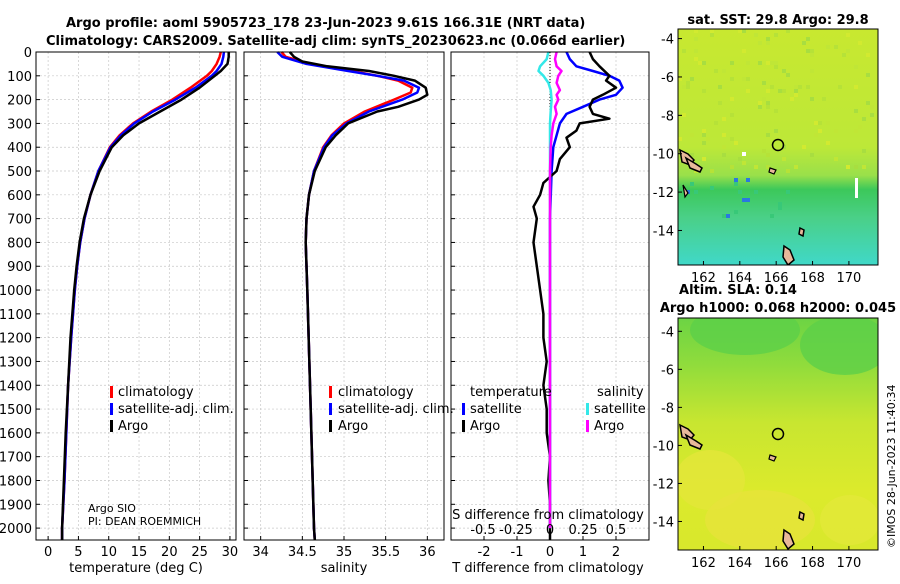  Describe the element at coordinates (616, 530) in the screenshot. I see `s-tick-label: 0.5` at that location.